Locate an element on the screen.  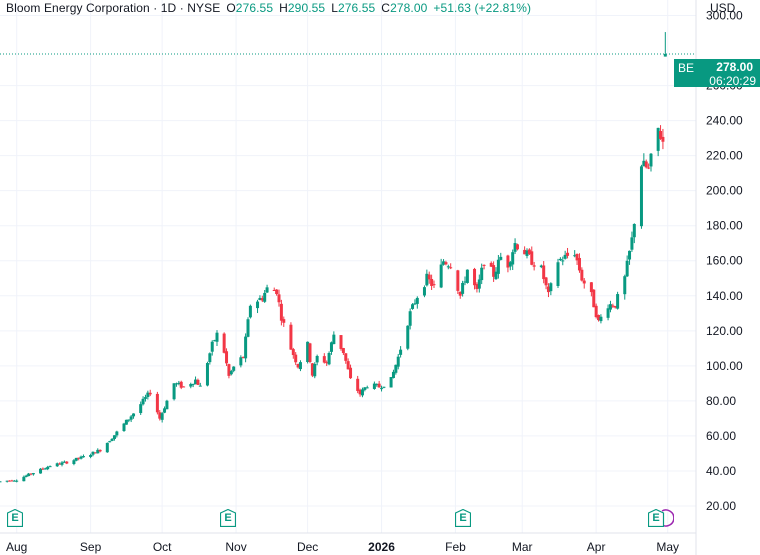
time-tick-label: Nov is located at coordinates (235, 547).